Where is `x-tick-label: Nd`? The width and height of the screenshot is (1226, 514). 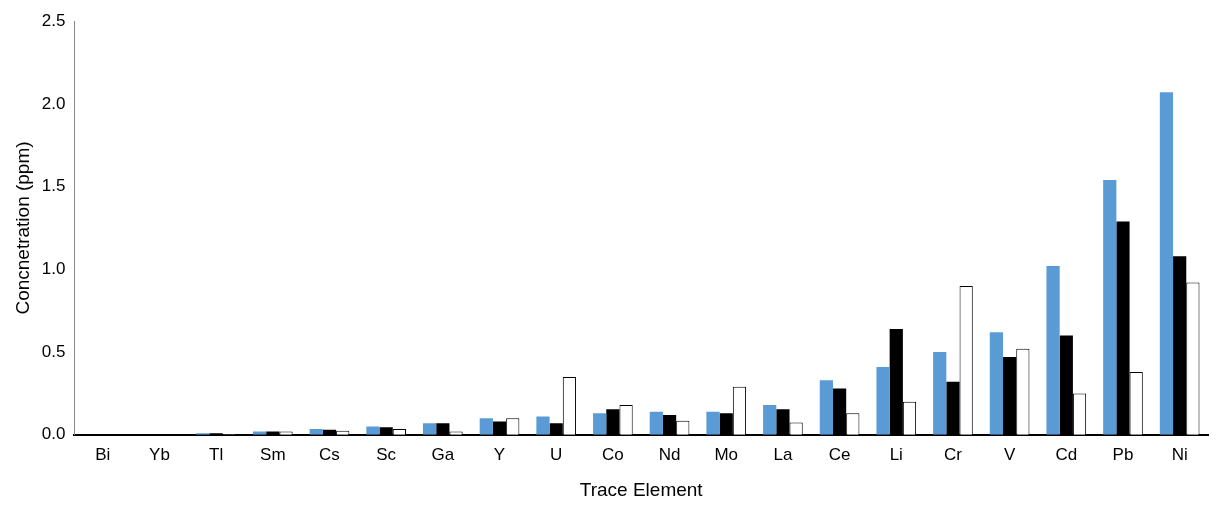 x-tick-label: Nd is located at coordinates (669, 454).